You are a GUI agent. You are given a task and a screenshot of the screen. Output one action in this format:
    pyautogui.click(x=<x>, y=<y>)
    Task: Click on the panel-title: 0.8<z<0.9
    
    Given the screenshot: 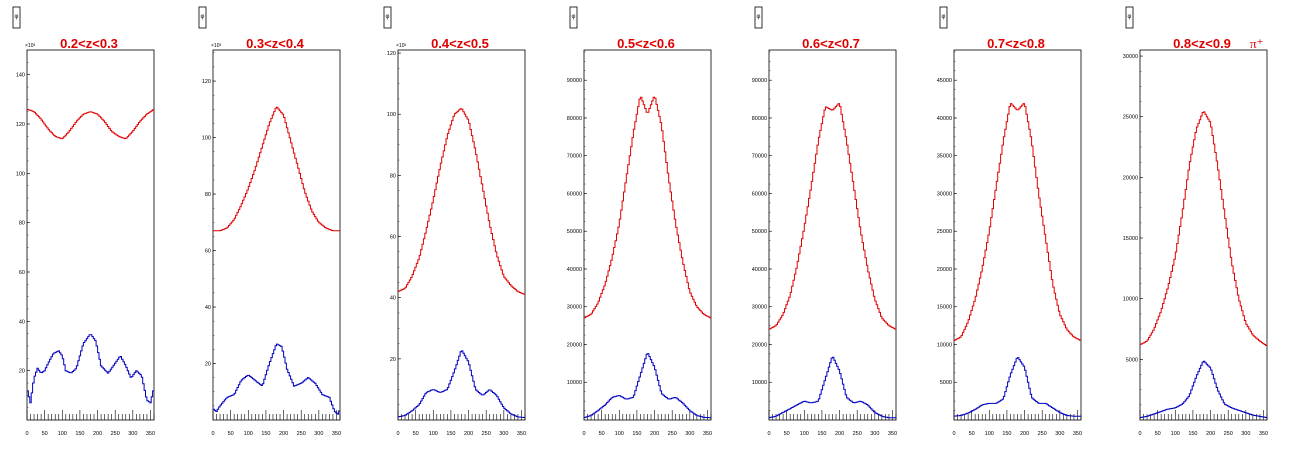 What is the action you would take?
    pyautogui.click(x=1202, y=43)
    